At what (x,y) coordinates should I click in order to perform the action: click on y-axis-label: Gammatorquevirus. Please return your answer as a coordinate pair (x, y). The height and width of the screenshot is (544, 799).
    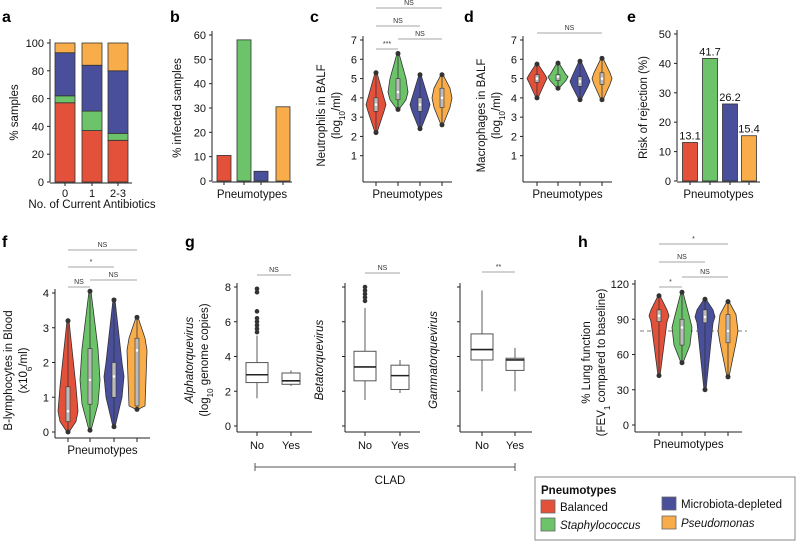
    Looking at the image, I should click on (434, 360).